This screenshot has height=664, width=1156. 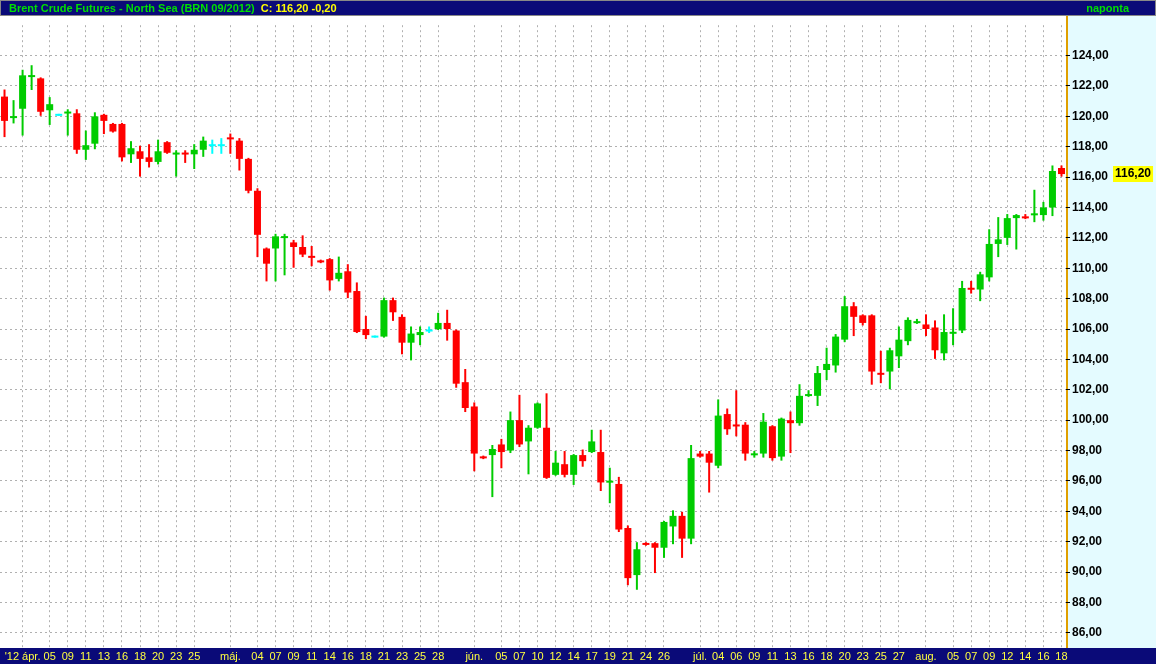 What do you see at coordinates (1133, 173) in the screenshot?
I see `text: 116,20` at bounding box center [1133, 173].